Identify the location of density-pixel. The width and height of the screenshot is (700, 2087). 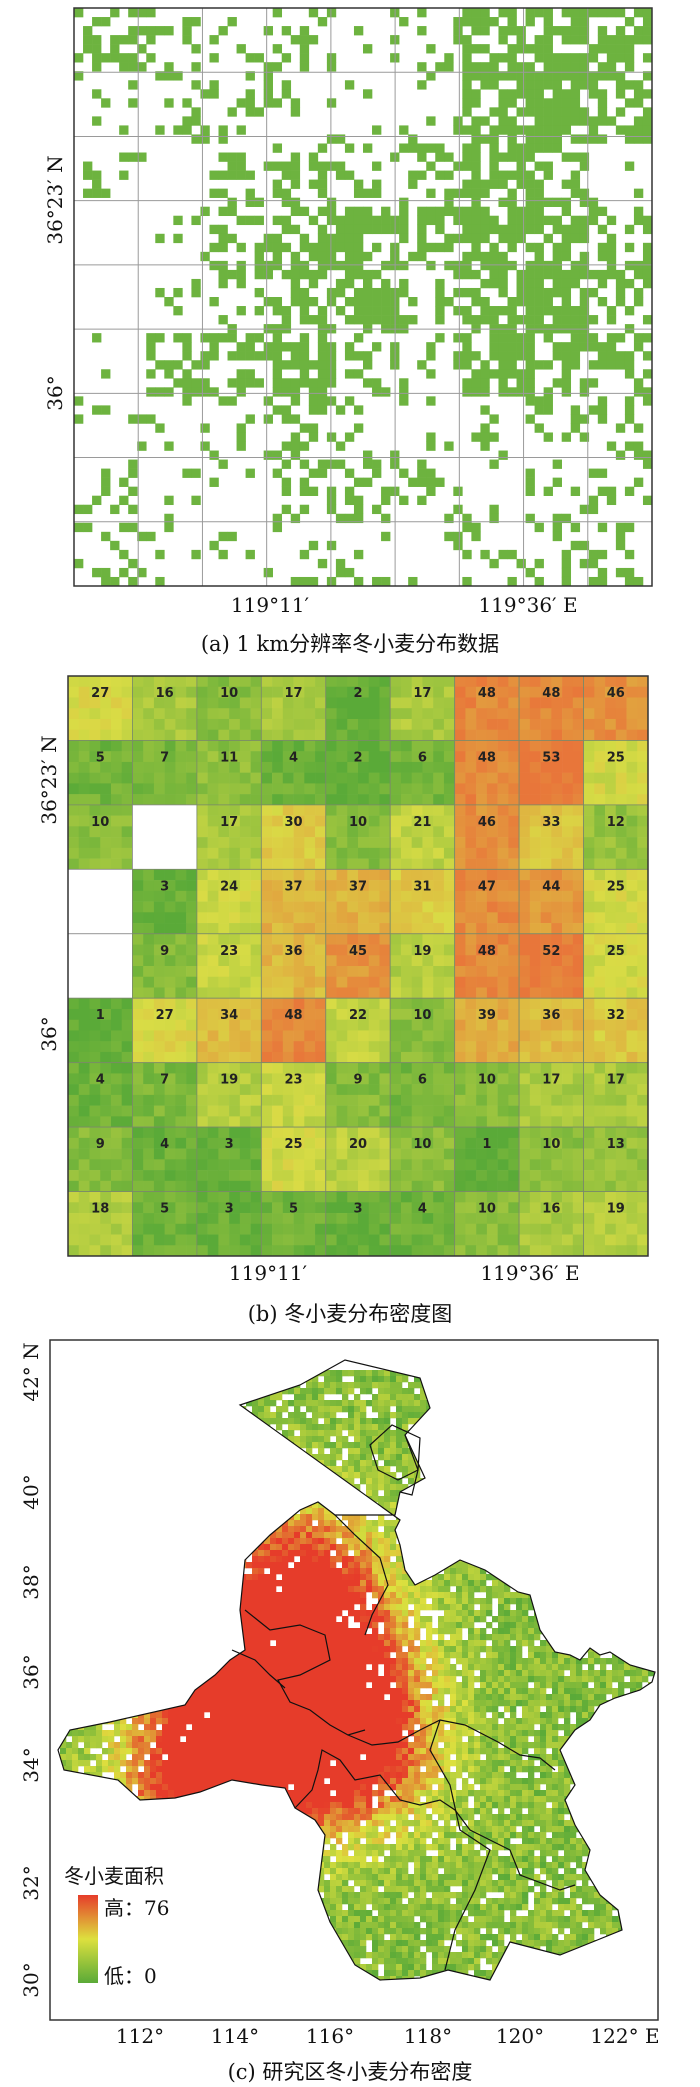
(369, 1373).